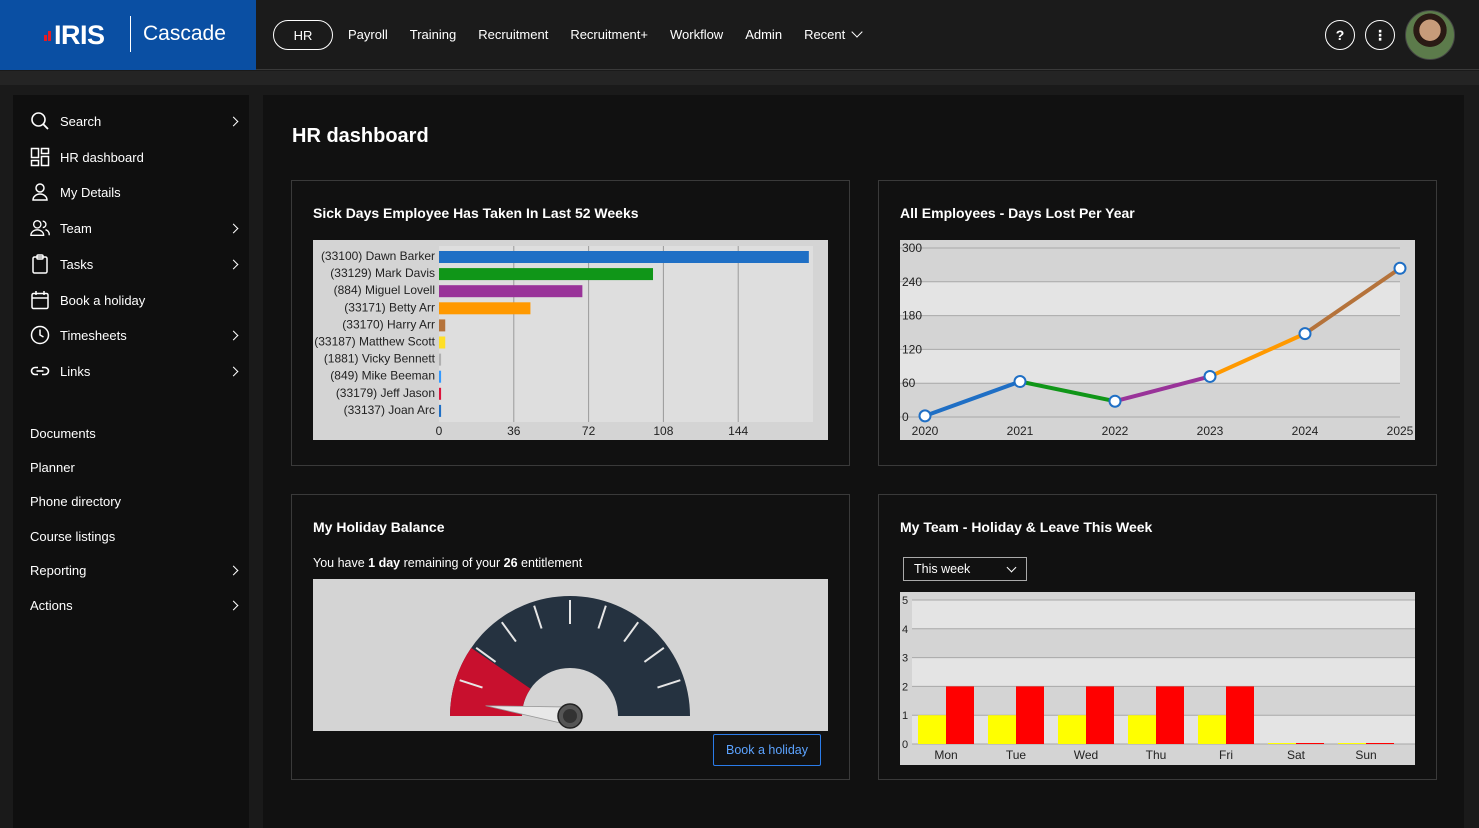  Describe the element at coordinates (1340, 35) in the screenshot. I see `help-button: ?` at that location.